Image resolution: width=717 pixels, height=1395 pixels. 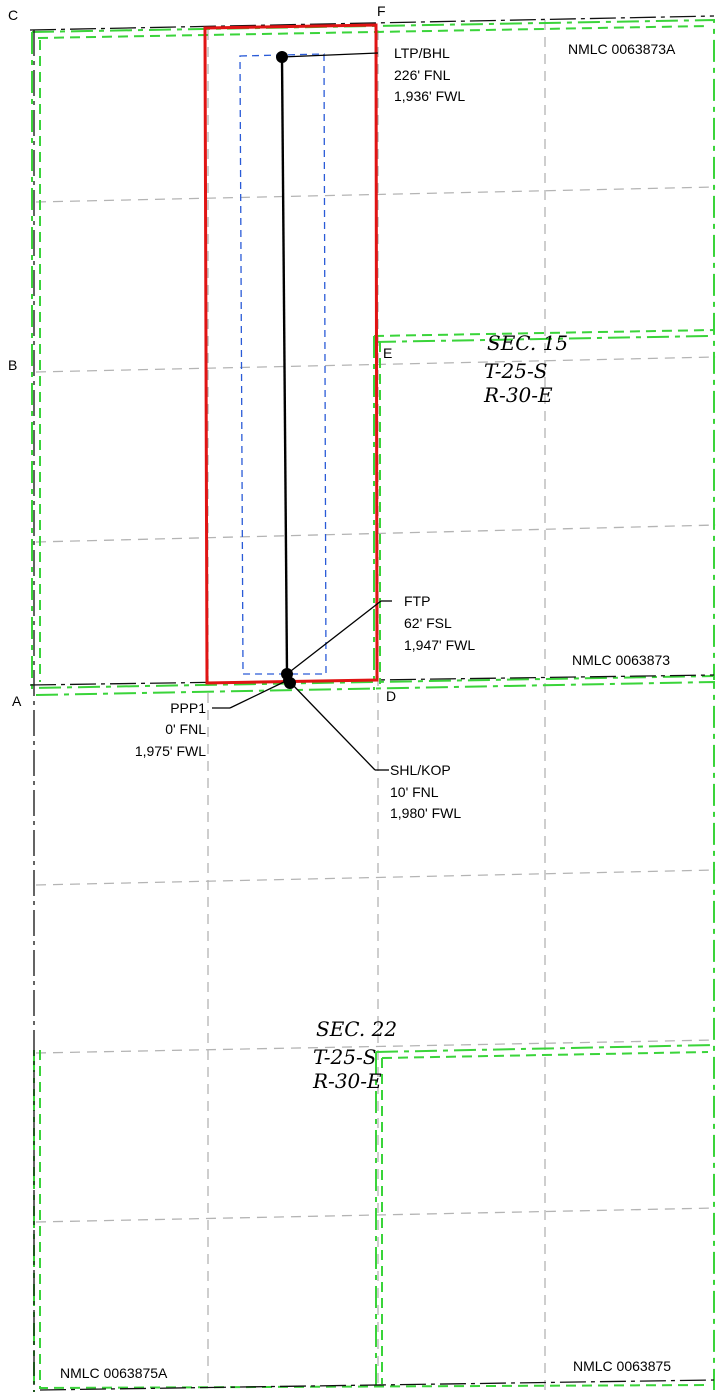 What do you see at coordinates (428, 623) in the screenshot?
I see `callout-line: 62' FSL` at bounding box center [428, 623].